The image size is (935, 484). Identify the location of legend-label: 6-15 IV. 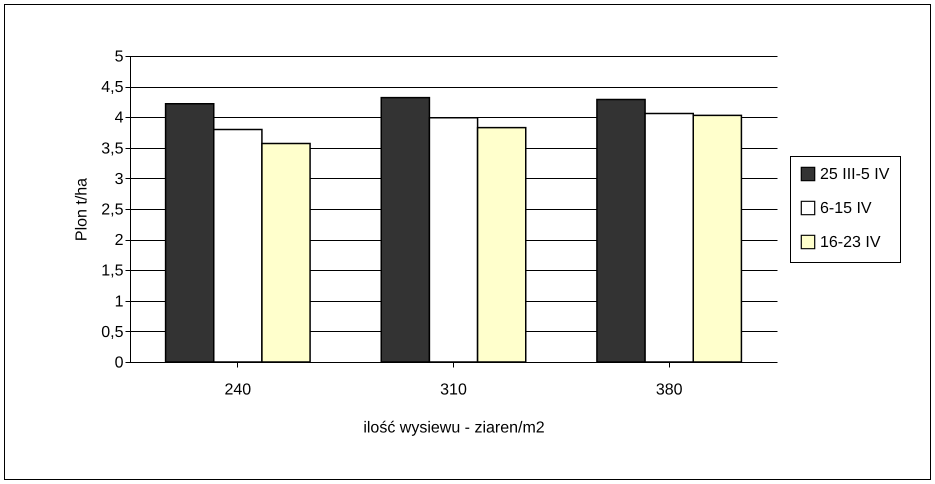
(846, 208).